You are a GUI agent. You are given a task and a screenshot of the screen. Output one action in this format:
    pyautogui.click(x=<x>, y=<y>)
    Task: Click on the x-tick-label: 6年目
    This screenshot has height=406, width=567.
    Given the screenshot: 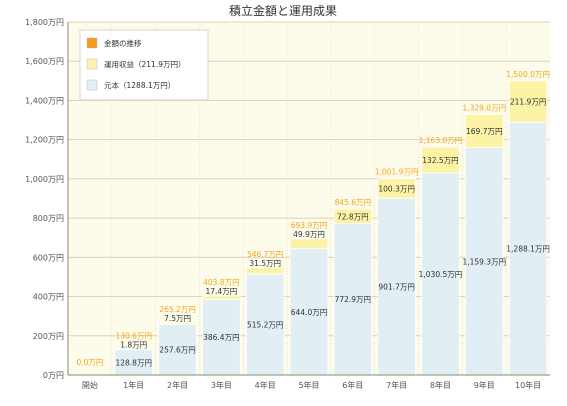 What is the action you would take?
    pyautogui.click(x=352, y=385)
    